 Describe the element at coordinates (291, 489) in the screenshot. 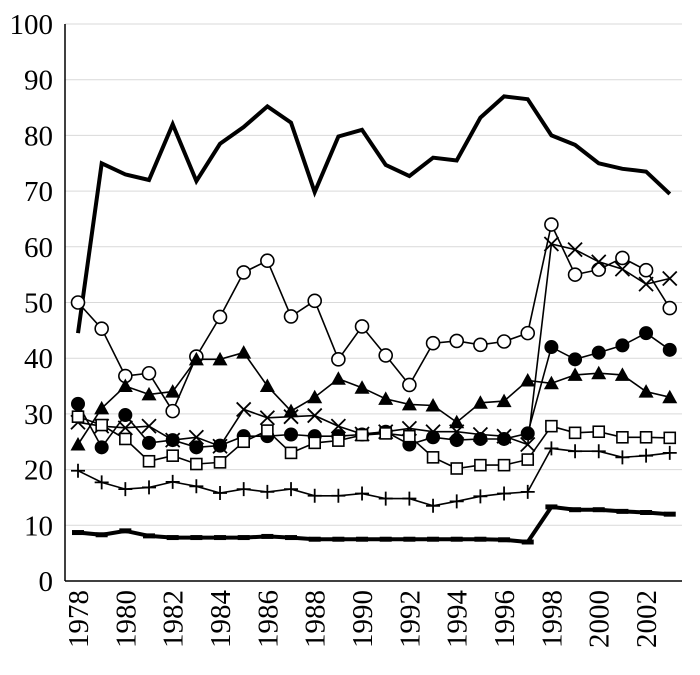

I see `series-7-point-1987` at that location.